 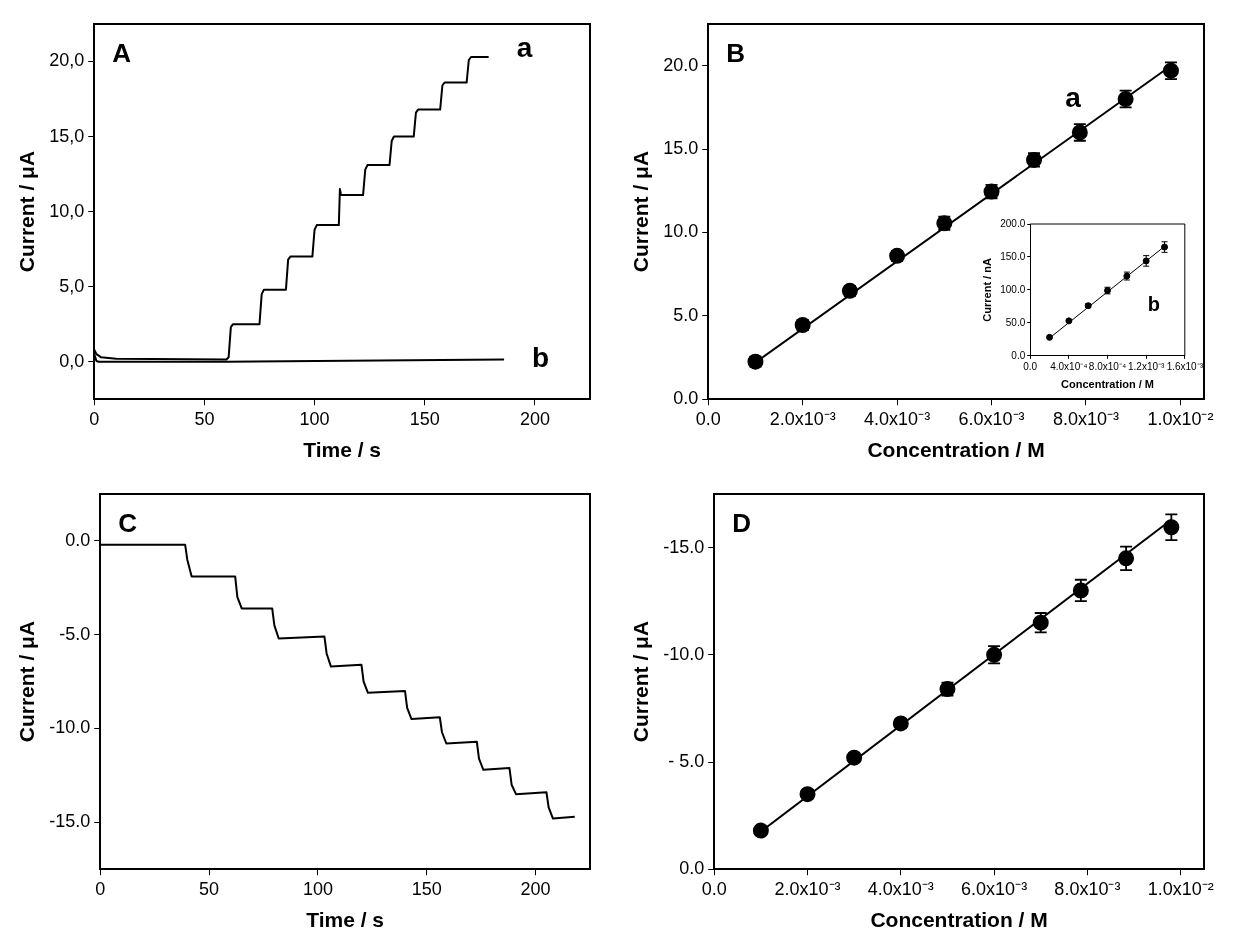 I want to click on y-tick-label: 5,0, so click(x=72, y=285).